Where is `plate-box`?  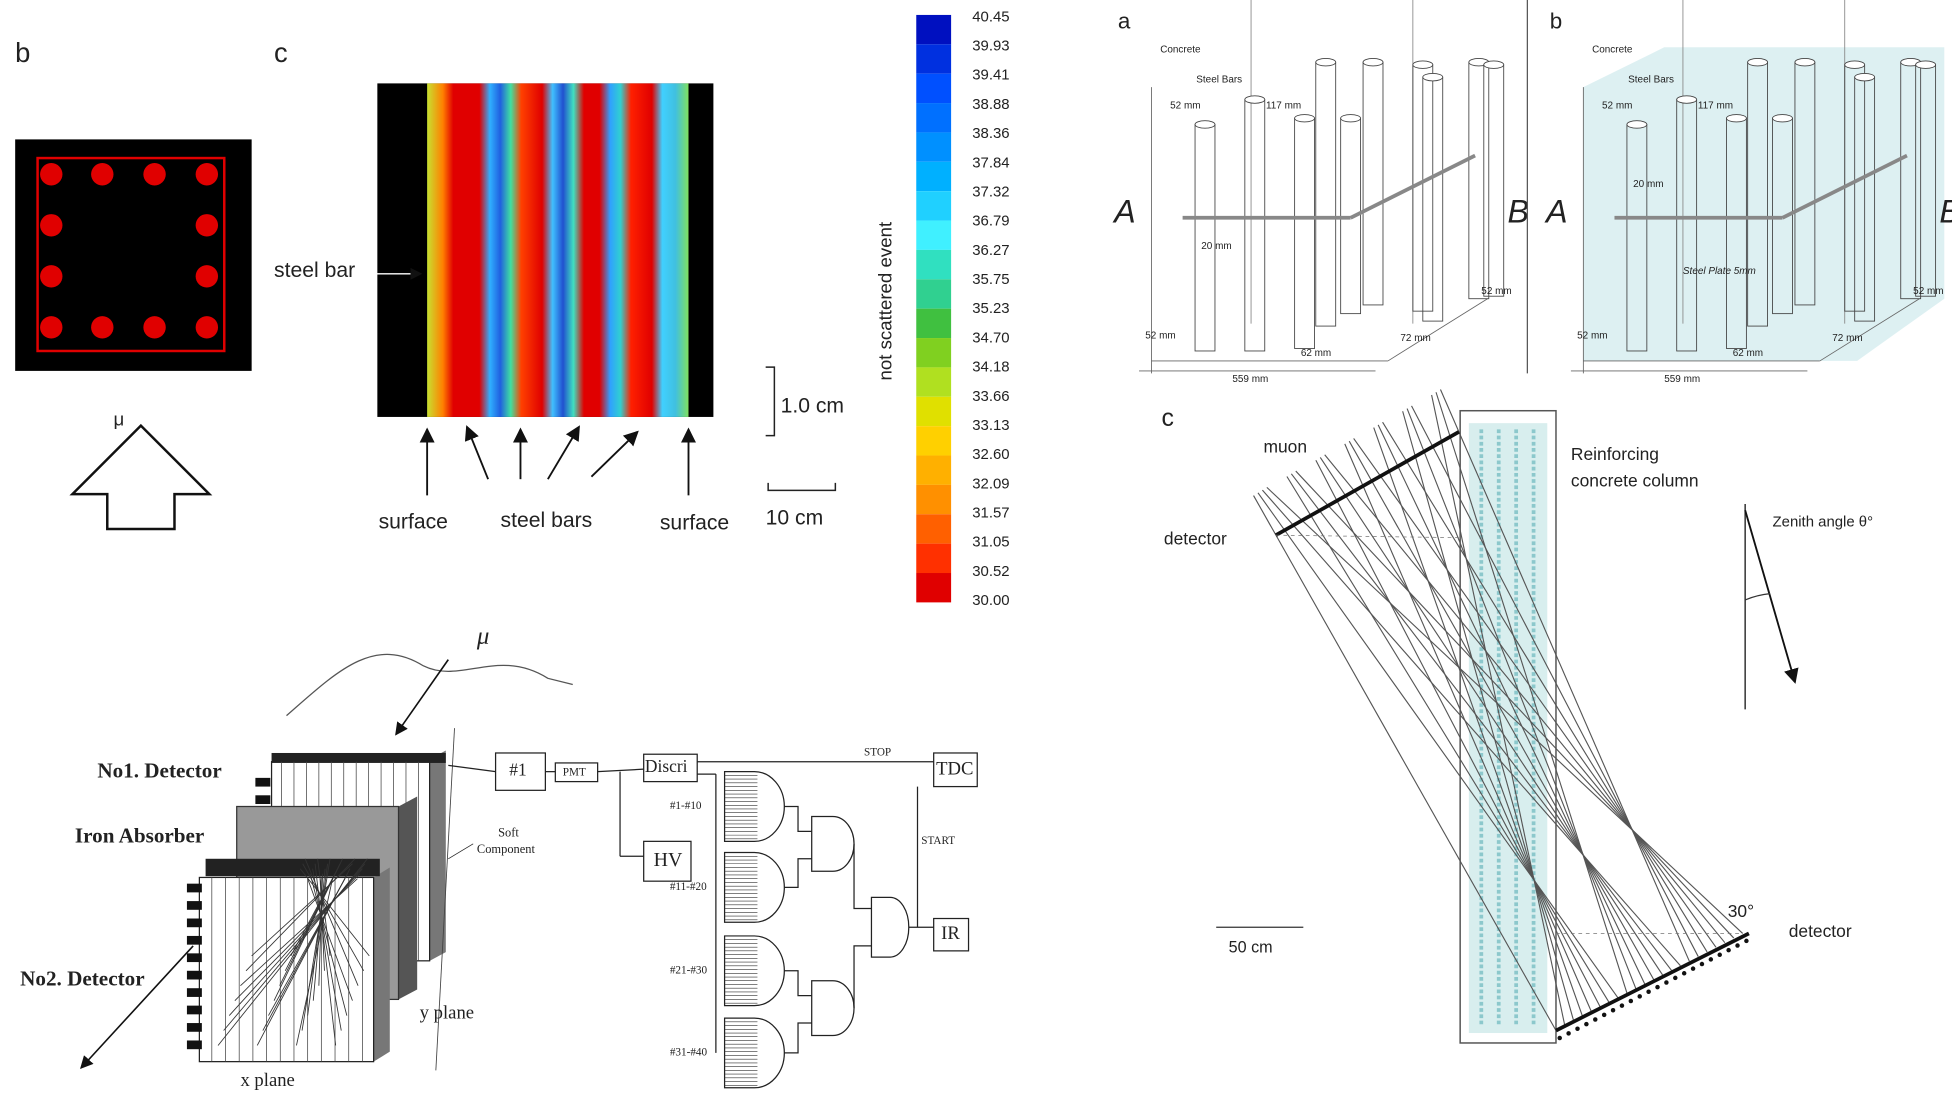 plate-box is located at coordinates (1764, 204).